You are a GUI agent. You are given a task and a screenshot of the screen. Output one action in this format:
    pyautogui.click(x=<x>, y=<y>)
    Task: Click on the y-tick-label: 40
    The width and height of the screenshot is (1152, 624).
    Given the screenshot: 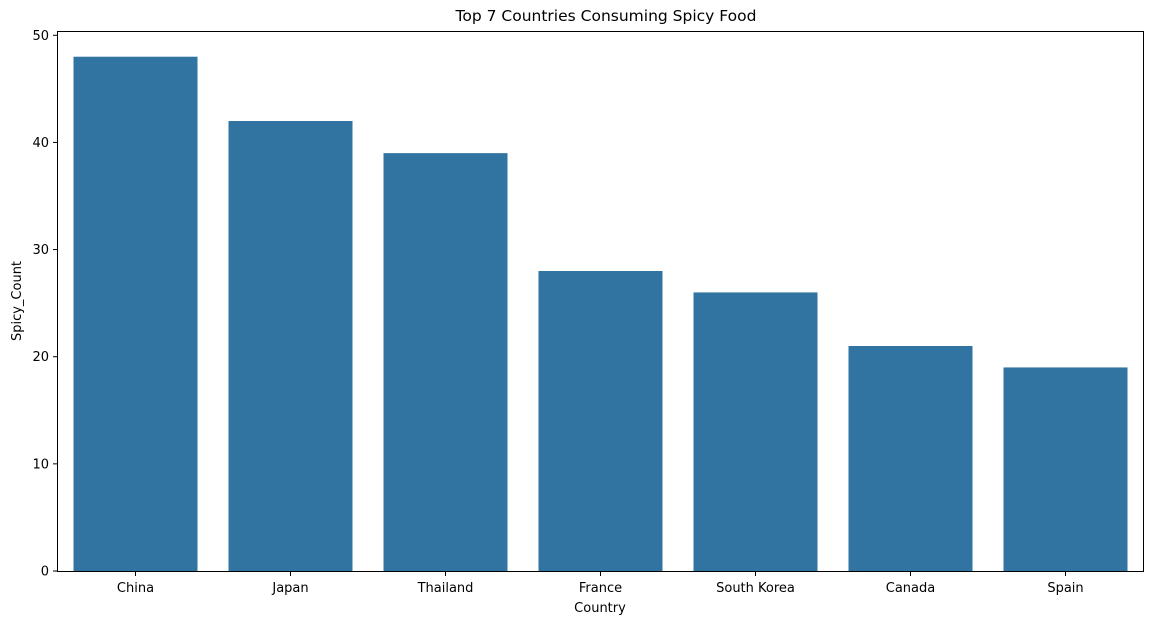 What is the action you would take?
    pyautogui.click(x=40, y=143)
    